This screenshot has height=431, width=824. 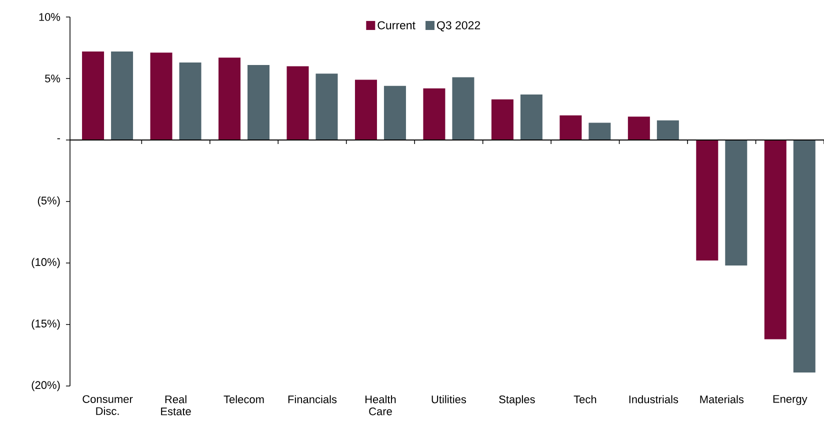 I want to click on x-tick-label: Health Care, so click(x=380, y=405).